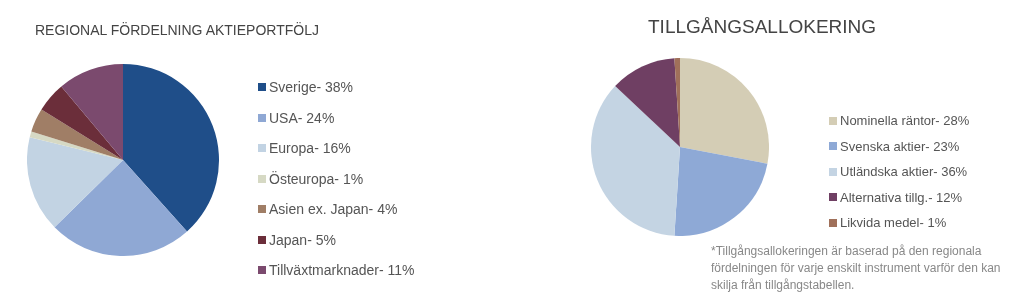 The image size is (1024, 306). What do you see at coordinates (333, 209) in the screenshot?
I see `legend-label: Asien ex. Japan- 4%` at bounding box center [333, 209].